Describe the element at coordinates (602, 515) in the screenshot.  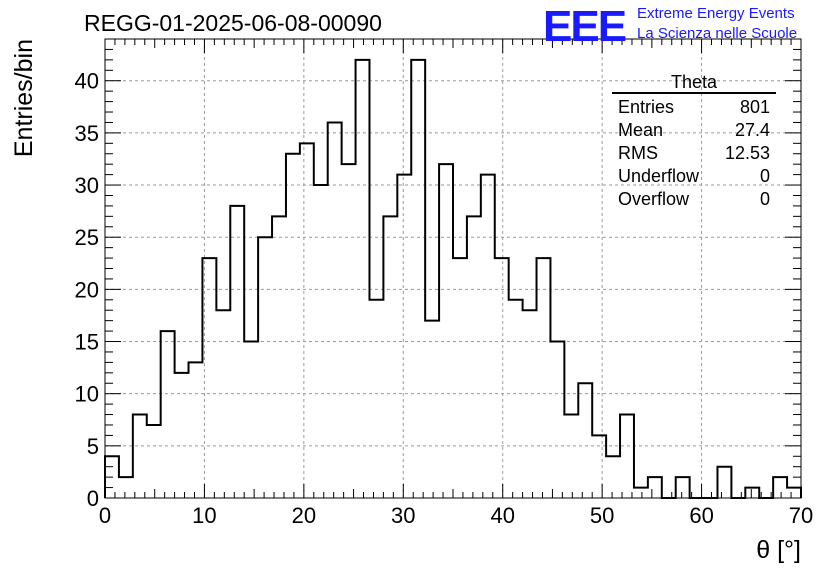
I see `x-tick-label: 50` at that location.